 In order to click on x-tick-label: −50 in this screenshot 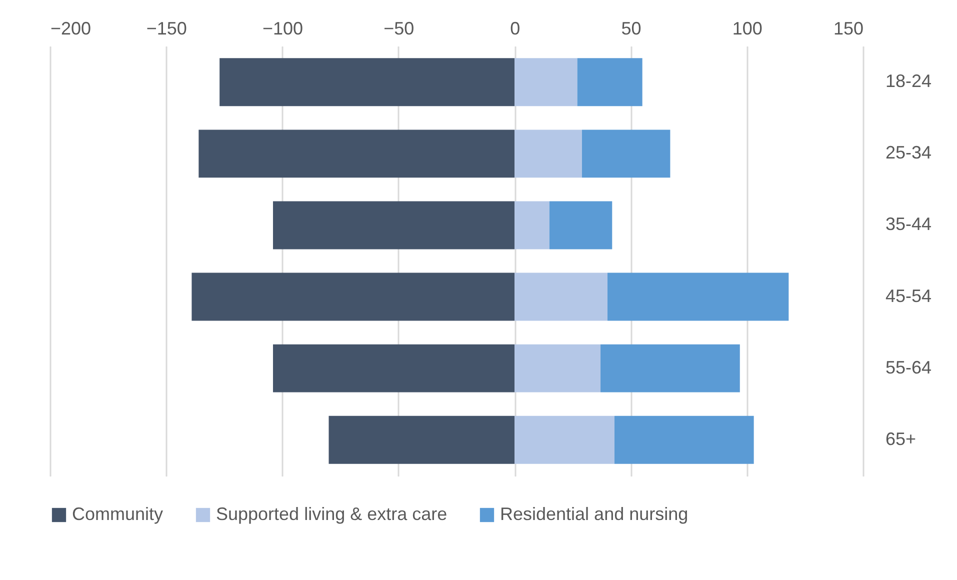, I will do `click(399, 28)`.